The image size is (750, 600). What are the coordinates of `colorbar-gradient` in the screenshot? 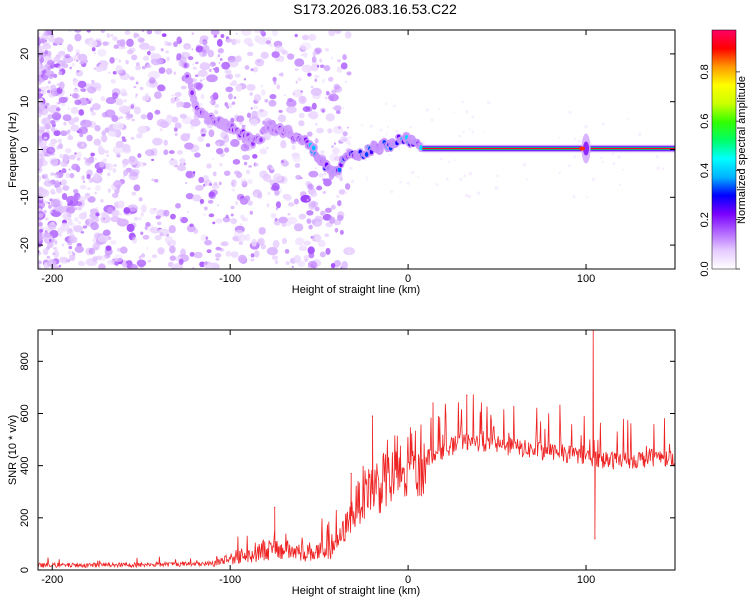 It's located at (724, 149).